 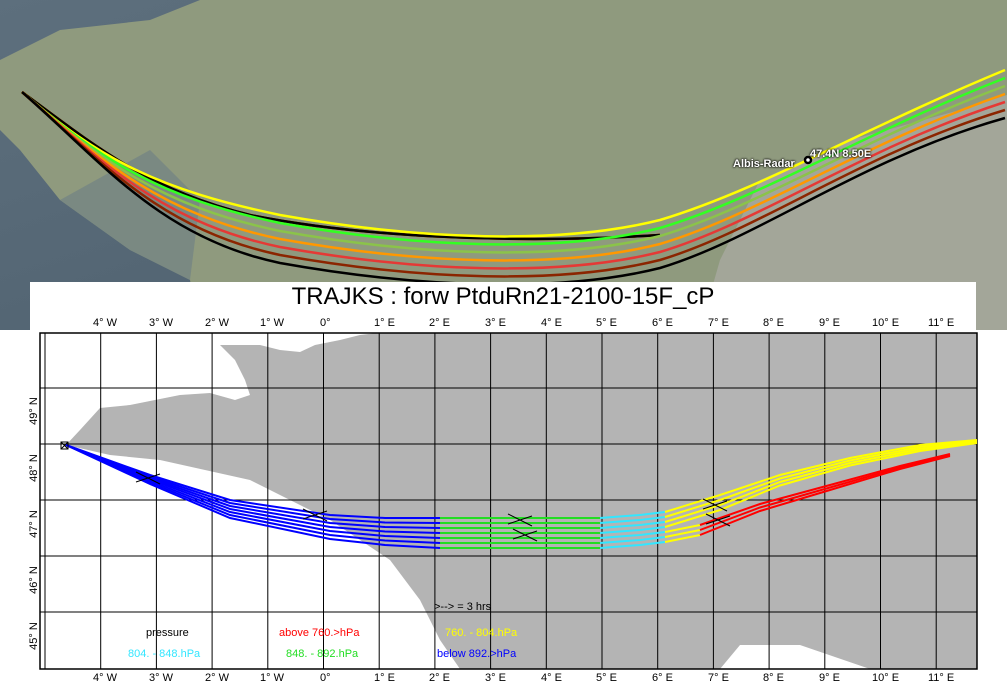 What do you see at coordinates (33, 580) in the screenshot?
I see `lat-label: 46° N` at bounding box center [33, 580].